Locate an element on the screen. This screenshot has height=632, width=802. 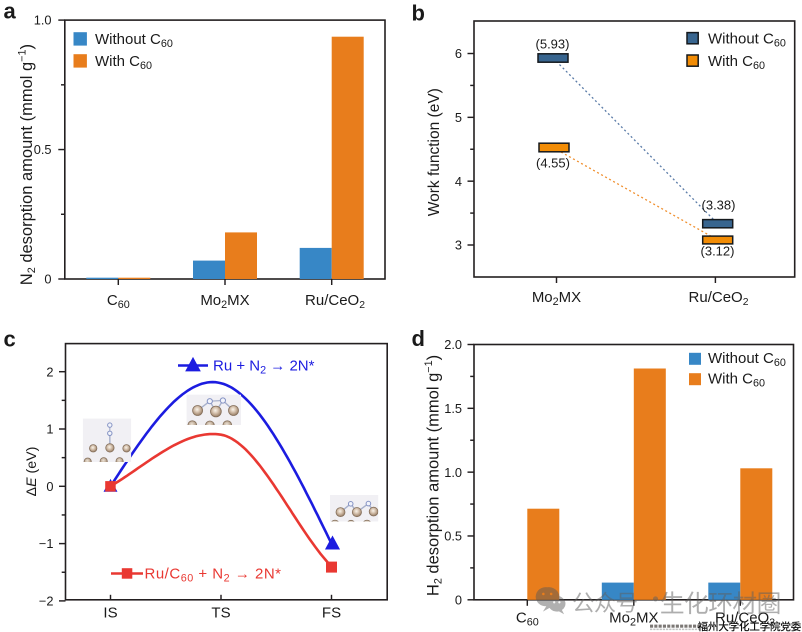
svg-text: a is located at coordinates (10, 11).